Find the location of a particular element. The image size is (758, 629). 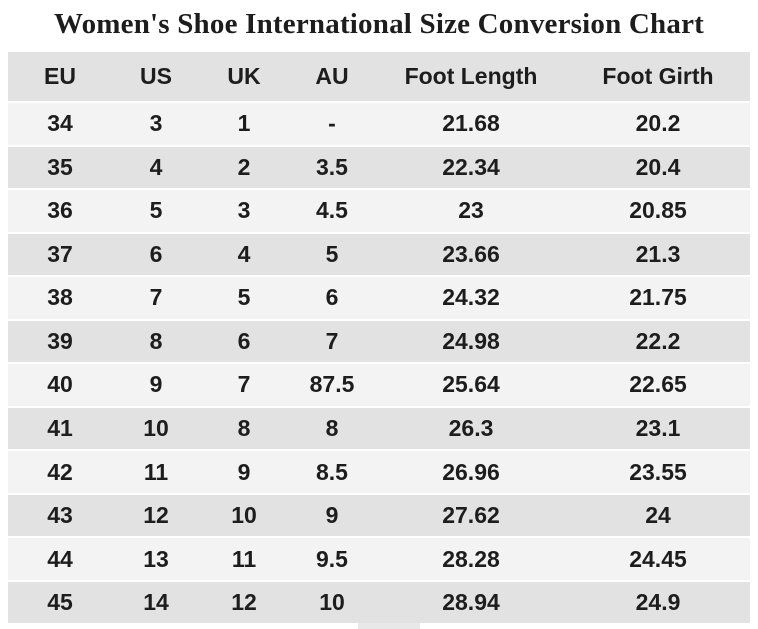

table-row: 44 13 11 9.5 28.28 24.45 is located at coordinates (379, 559).